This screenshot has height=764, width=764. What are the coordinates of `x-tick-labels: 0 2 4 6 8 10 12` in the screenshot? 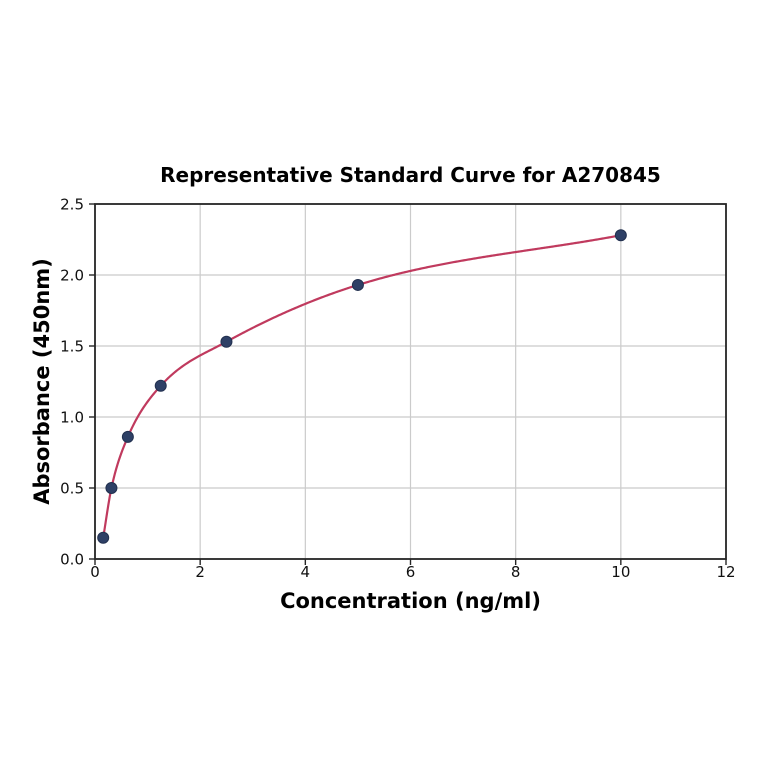 It's located at (412, 572).